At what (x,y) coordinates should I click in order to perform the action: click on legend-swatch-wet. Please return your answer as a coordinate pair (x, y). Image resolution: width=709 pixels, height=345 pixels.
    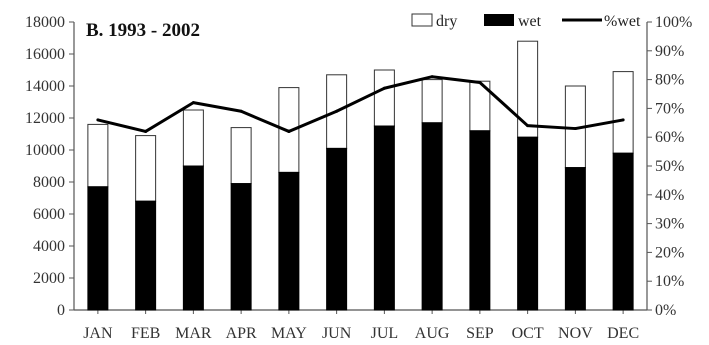
    Looking at the image, I should click on (499, 20).